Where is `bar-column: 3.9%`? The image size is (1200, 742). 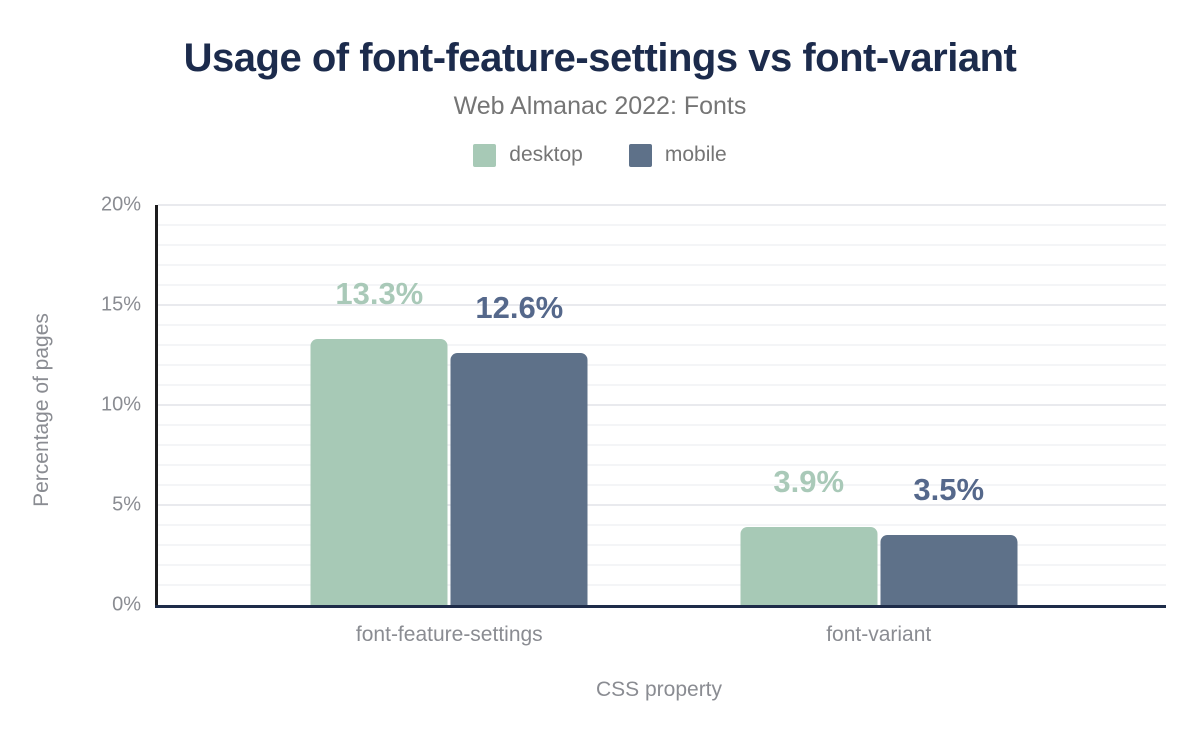 bar-column: 3.9% is located at coordinates (809, 405).